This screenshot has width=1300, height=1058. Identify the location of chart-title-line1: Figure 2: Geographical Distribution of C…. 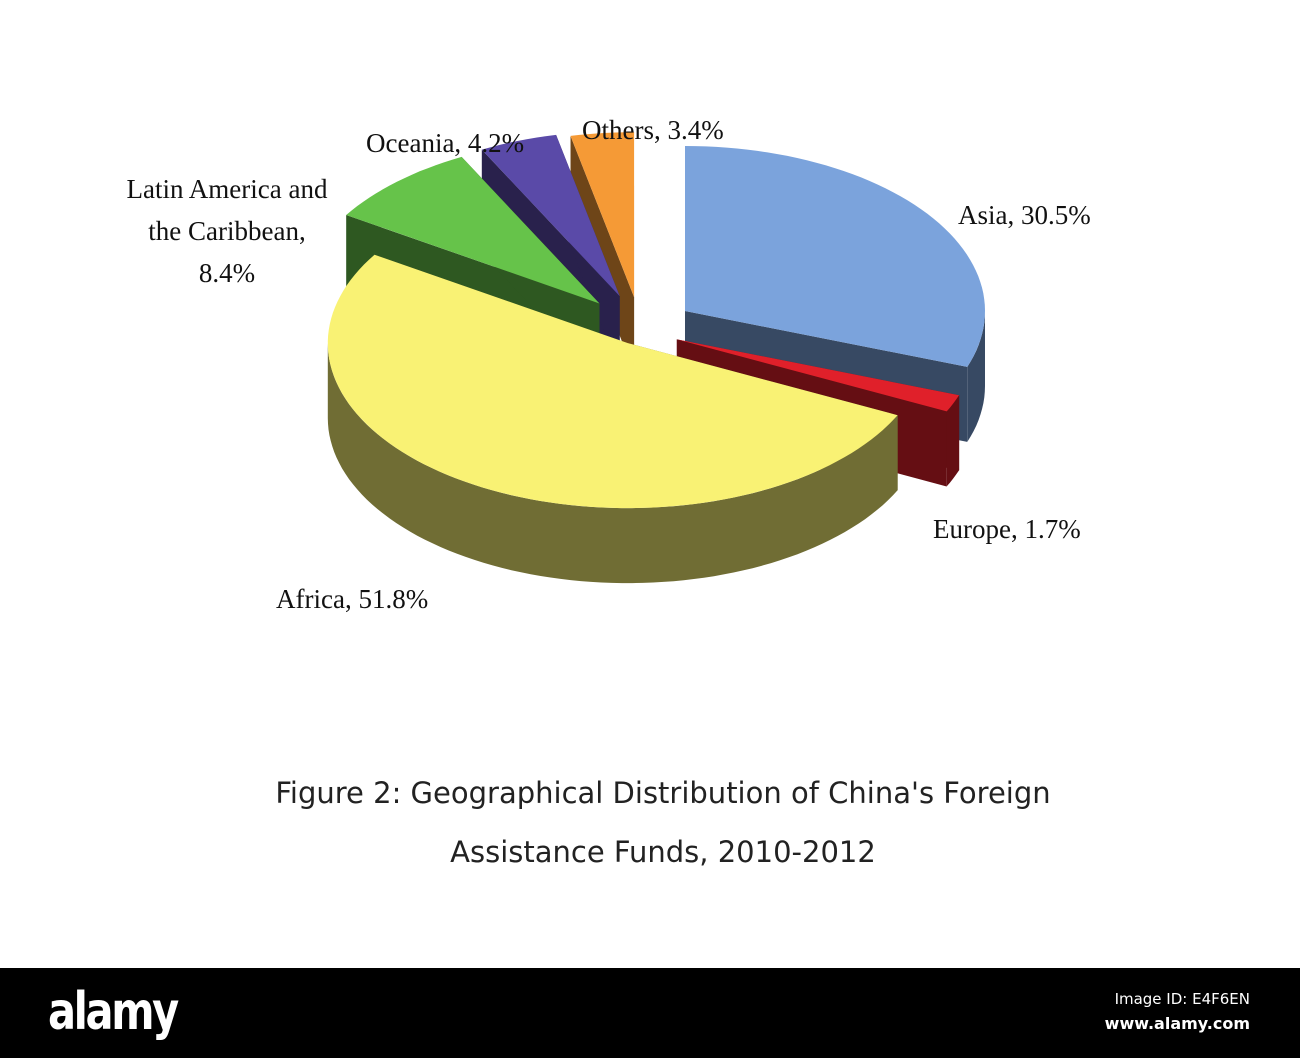
(663, 793).